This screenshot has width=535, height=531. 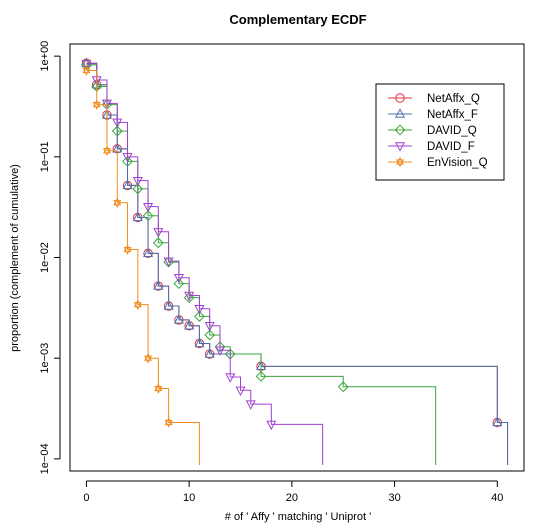 What do you see at coordinates (452, 131) in the screenshot?
I see `legend-label-david-q: DAVID_Q` at bounding box center [452, 131].